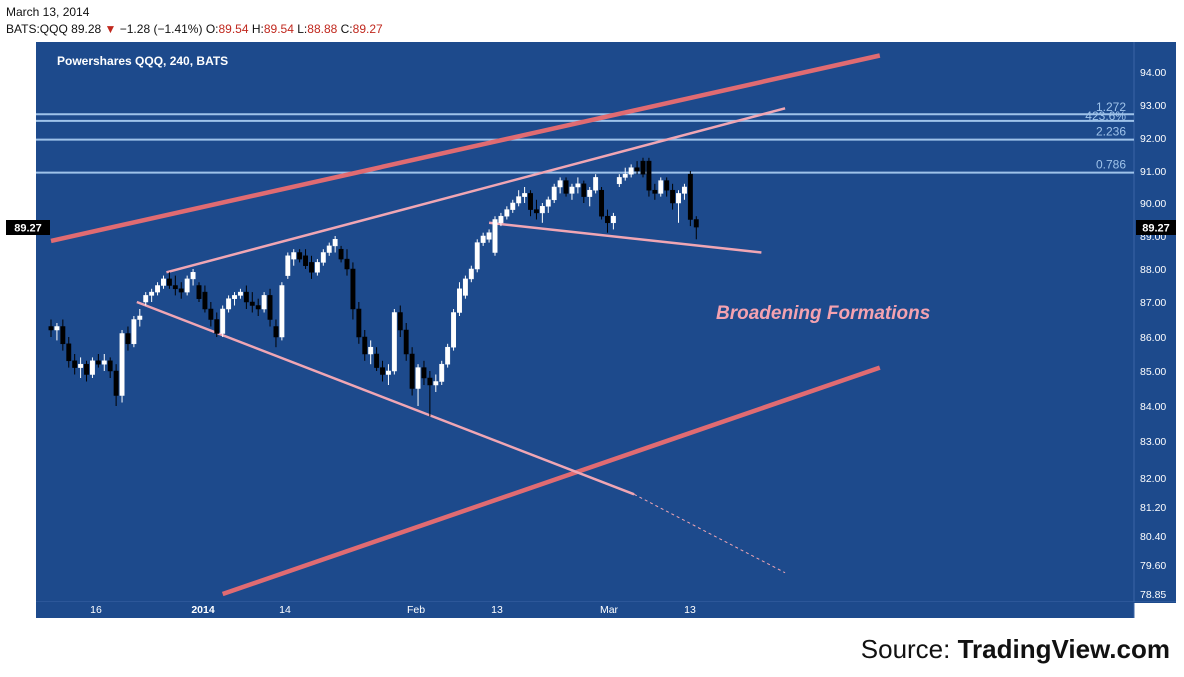 Image resolution: width=1184 pixels, height=677 pixels. I want to click on symbol-label: BATS:QQQ, so click(37, 29).